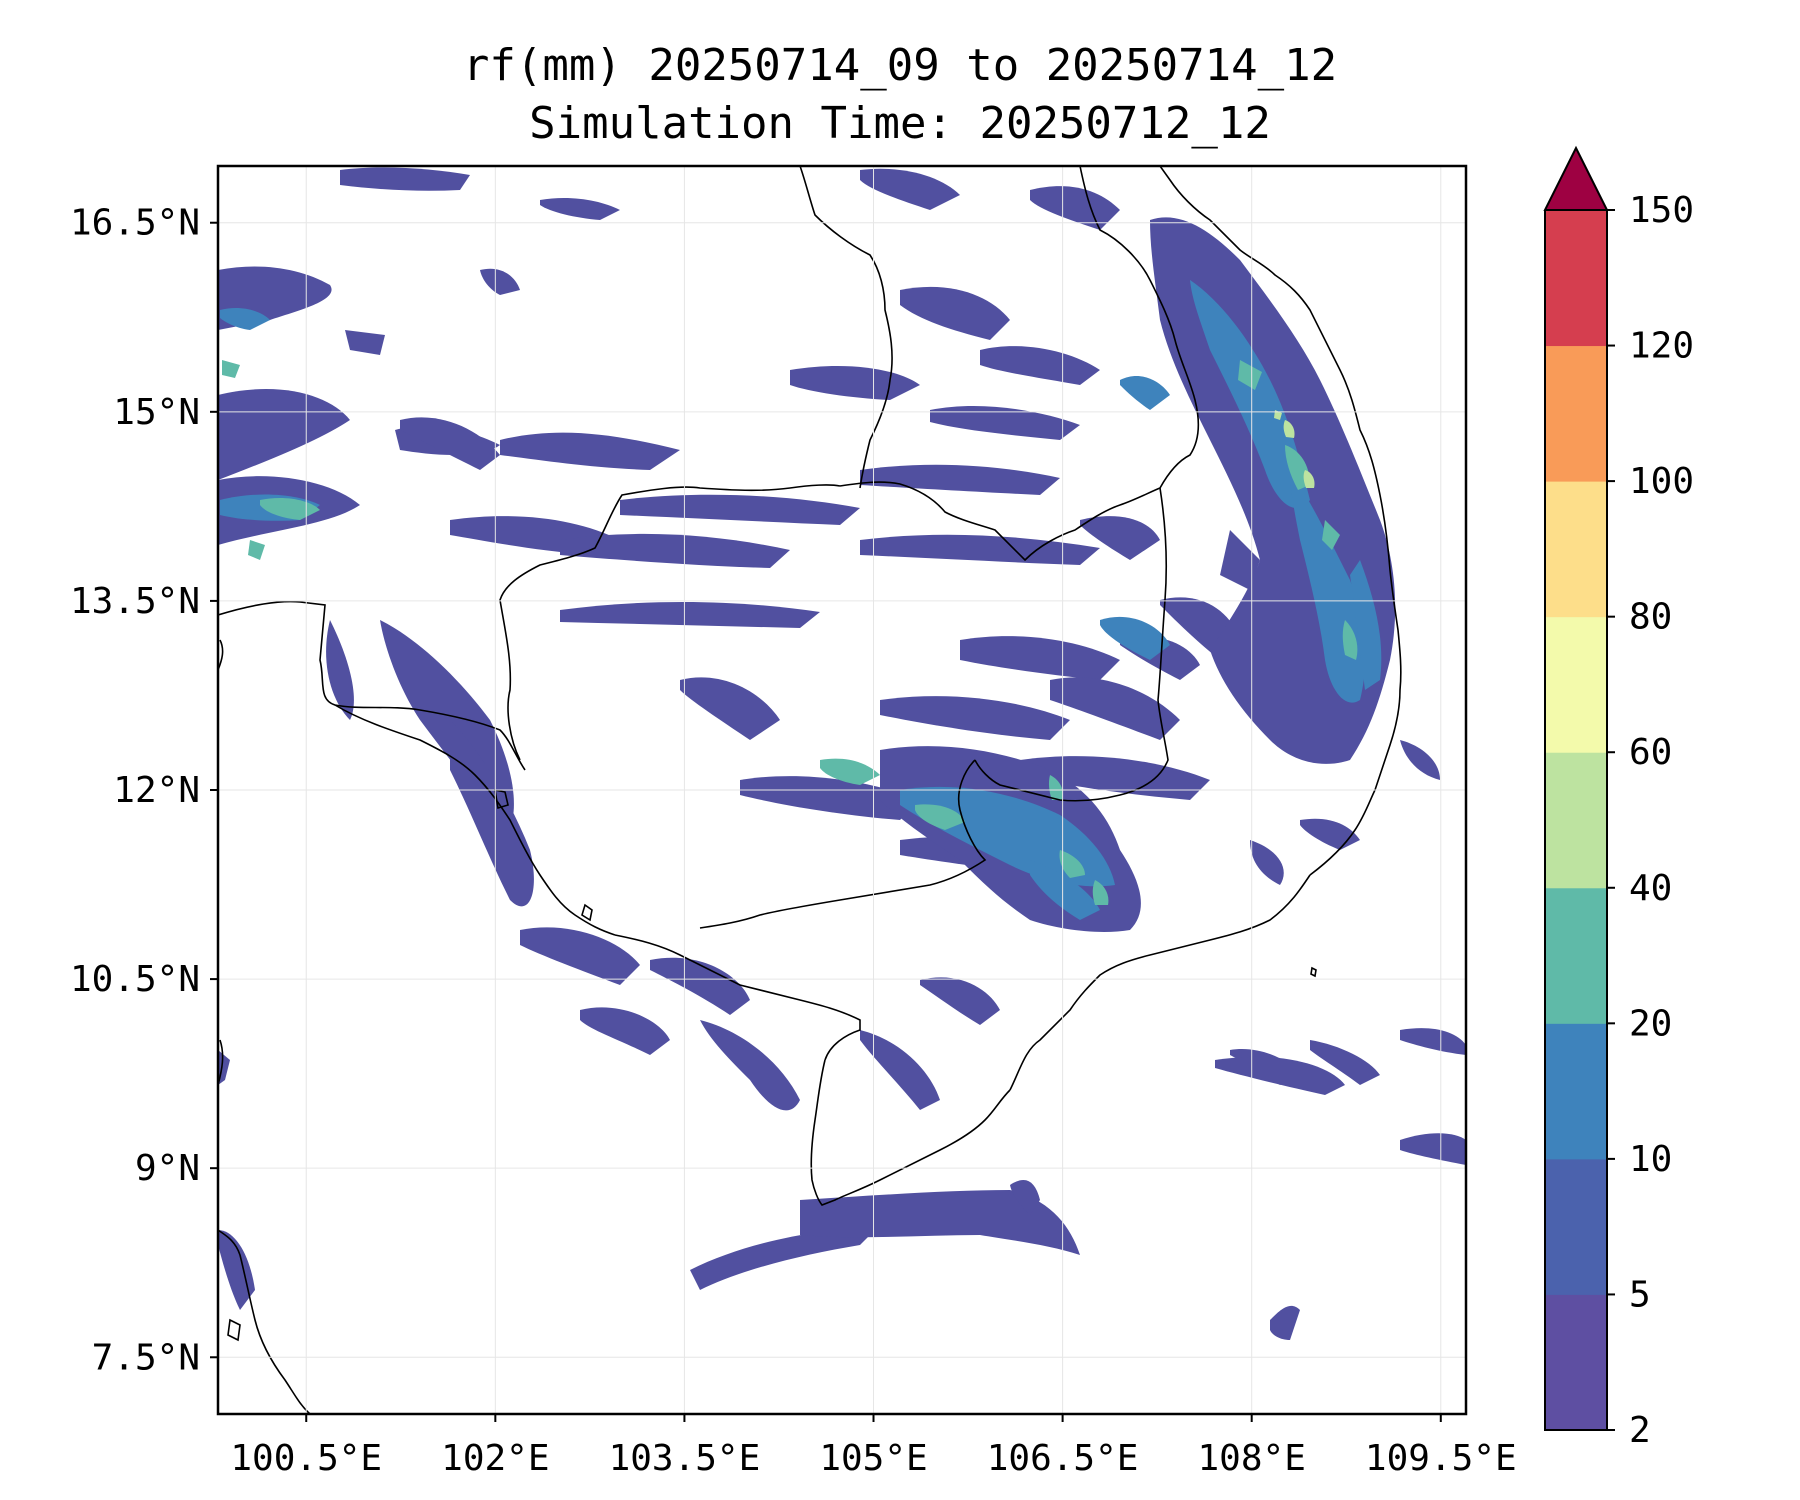 Image resolution: width=1800 pixels, height=1500 pixels. I want to click on lon-tick-label: 106.5°E, so click(1063, 1458).